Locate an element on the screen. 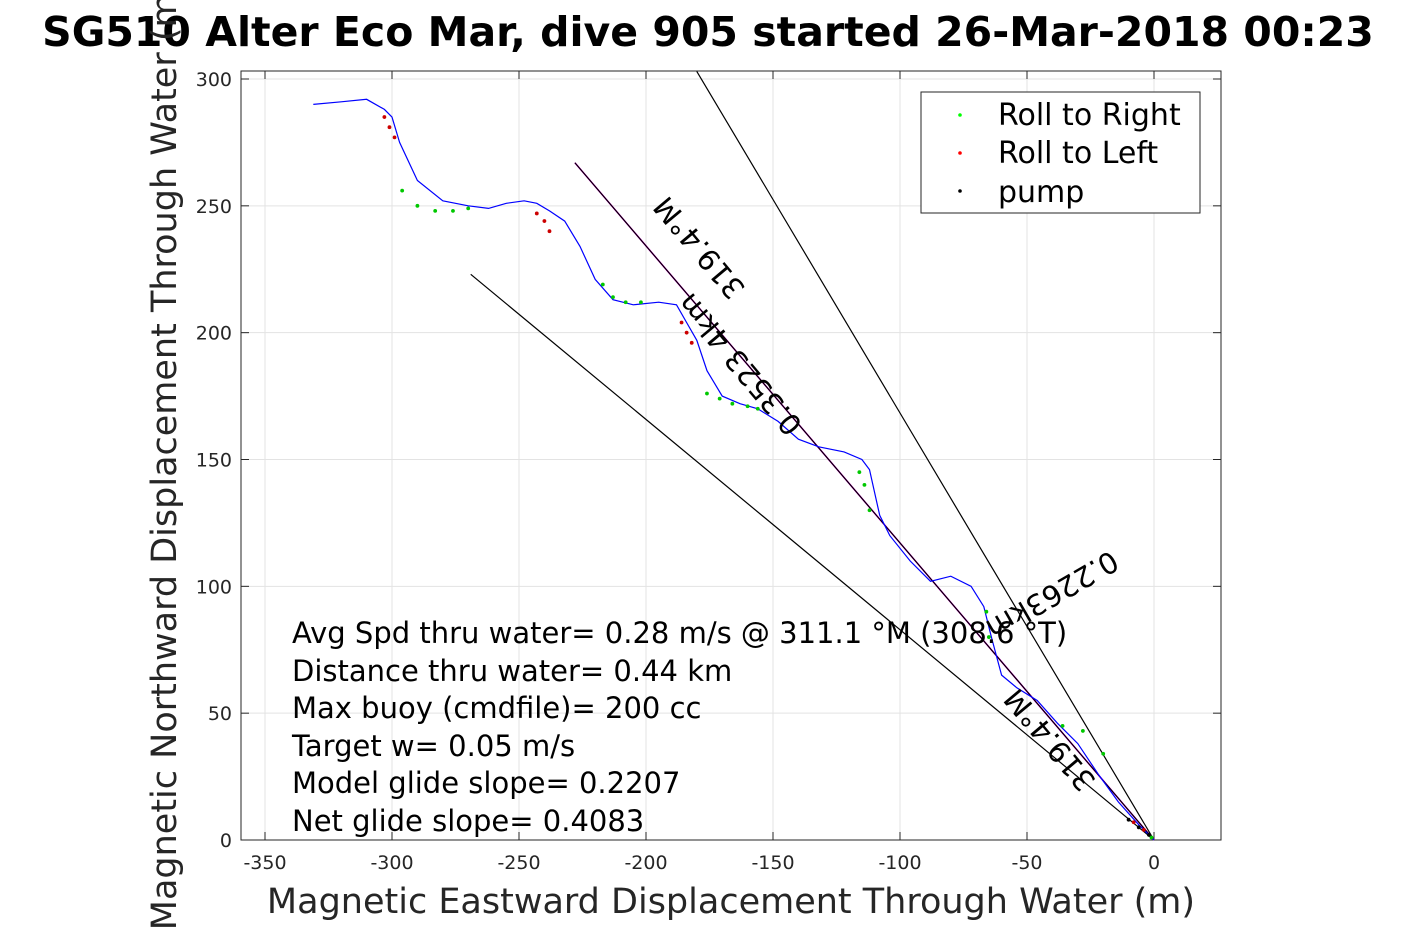  stat-line: Distance thru water= 0.44 km is located at coordinates (512, 671).